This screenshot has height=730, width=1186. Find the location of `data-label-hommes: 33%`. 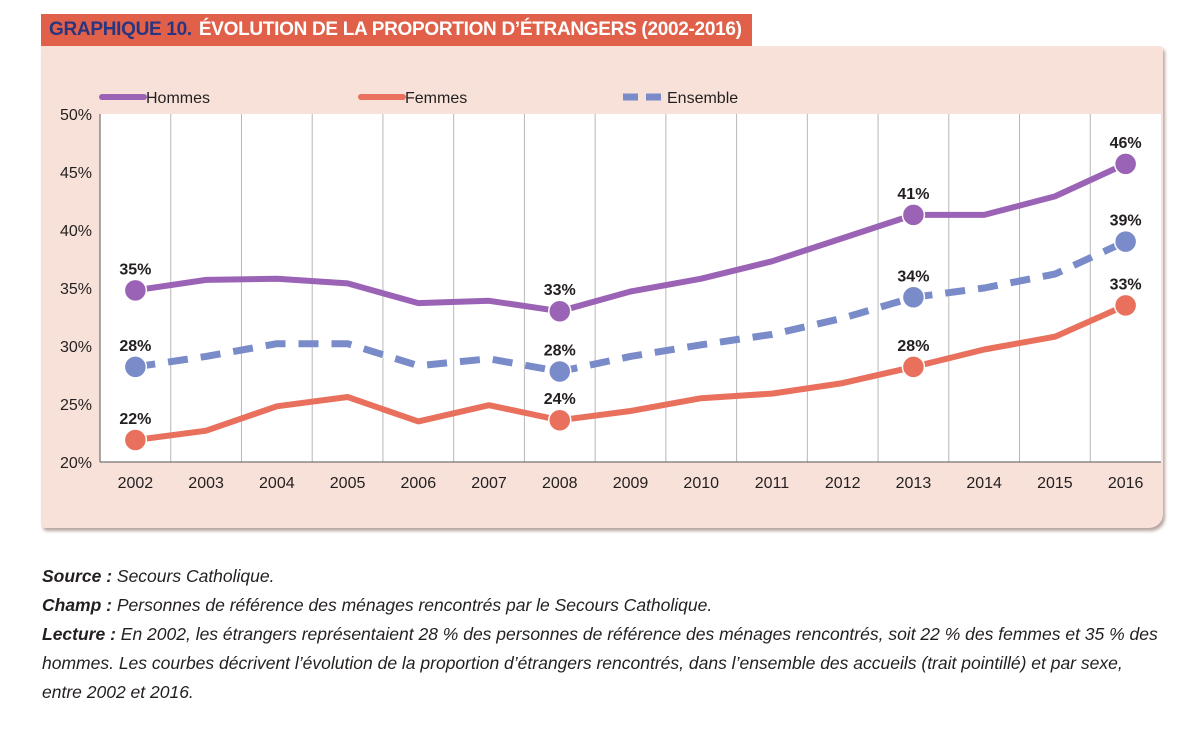

data-label-hommes: 33% is located at coordinates (560, 290).